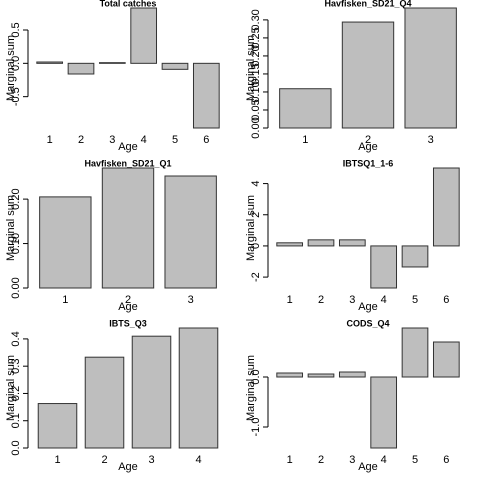 Image resolution: width=480 pixels, height=480 pixels. Describe the element at coordinates (256, 427) in the screenshot. I see `y-tick-label: -1.0` at that location.